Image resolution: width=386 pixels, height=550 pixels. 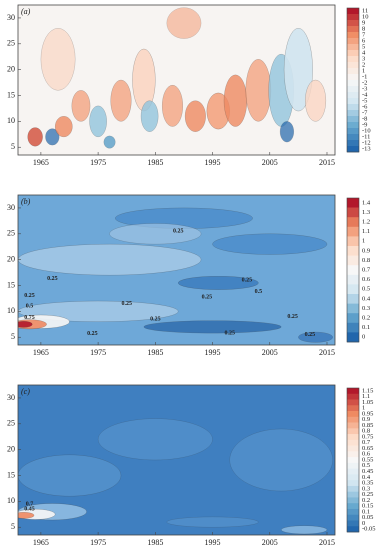 What do you see at coordinates (26, 201) in the screenshot?
I see `panel-label: (b)` at bounding box center [26, 201].